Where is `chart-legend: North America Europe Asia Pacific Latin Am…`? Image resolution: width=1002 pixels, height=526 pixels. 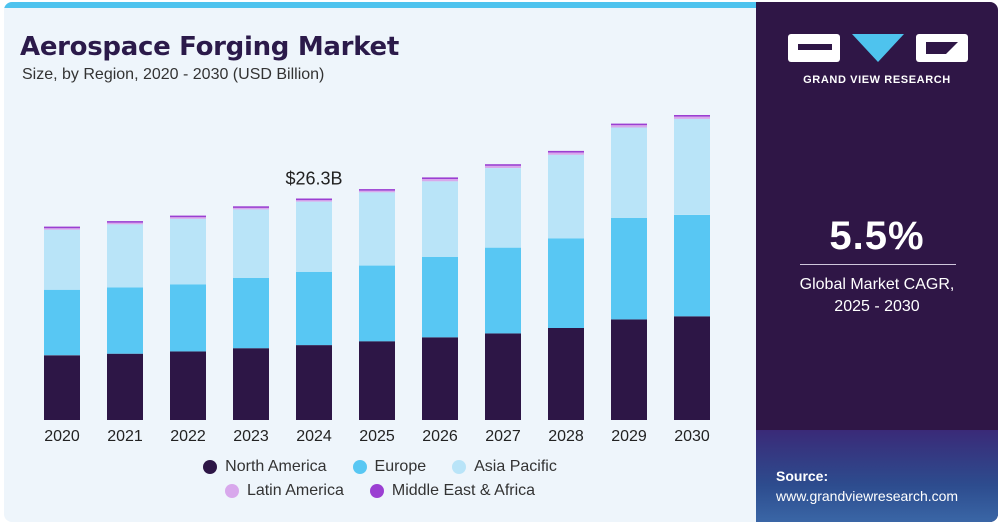 chart-legend: North America Europe Asia Pacific Latin Am… is located at coordinates (380, 482).